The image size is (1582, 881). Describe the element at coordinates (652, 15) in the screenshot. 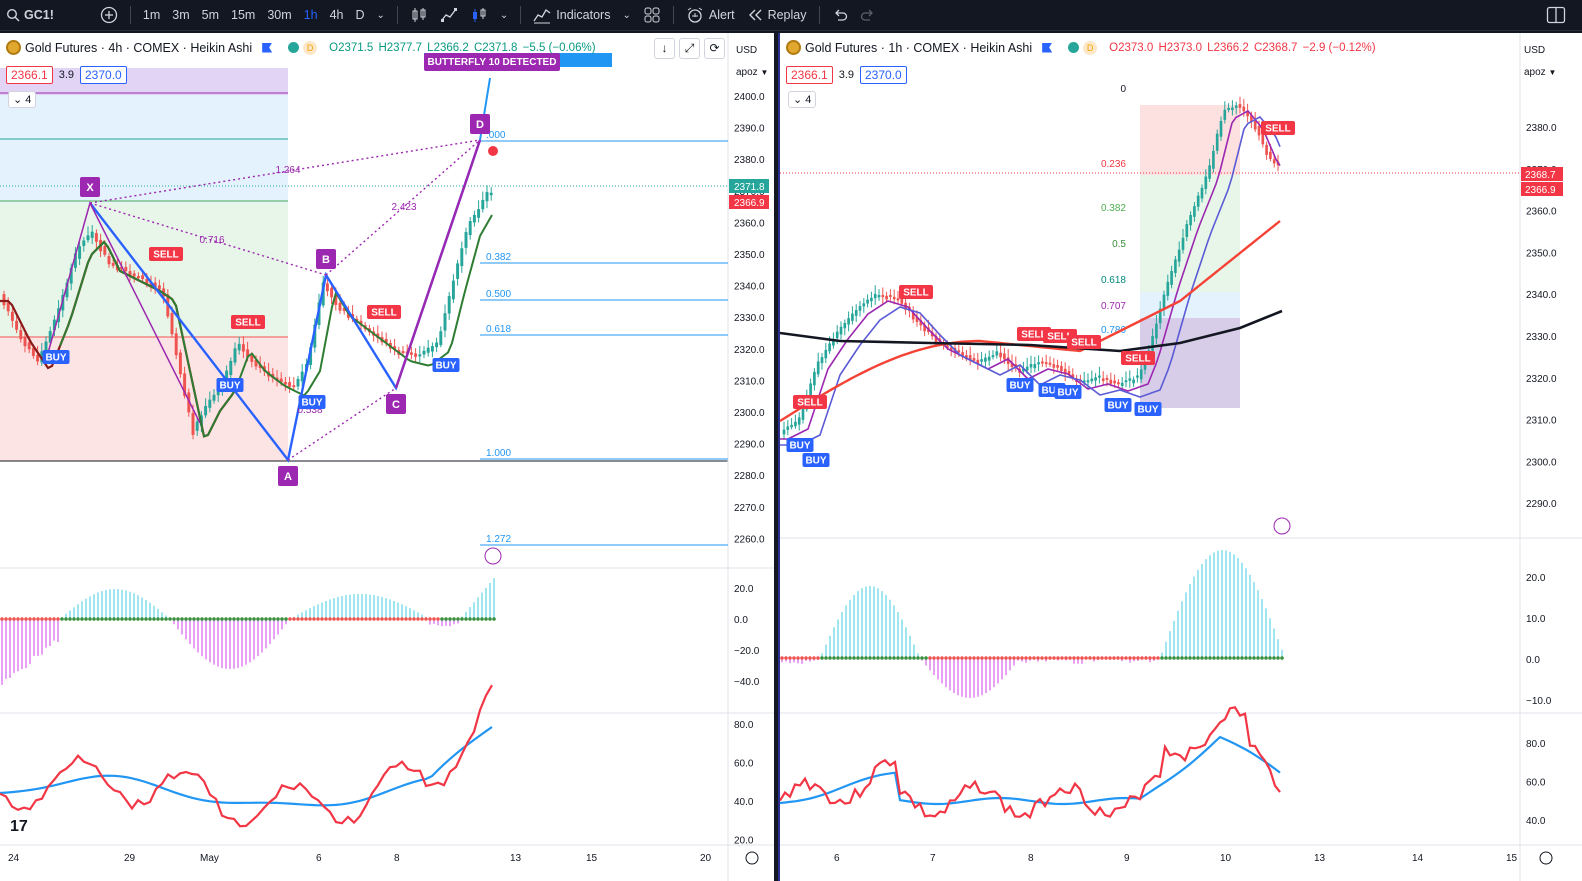

I see `layout-button` at that location.